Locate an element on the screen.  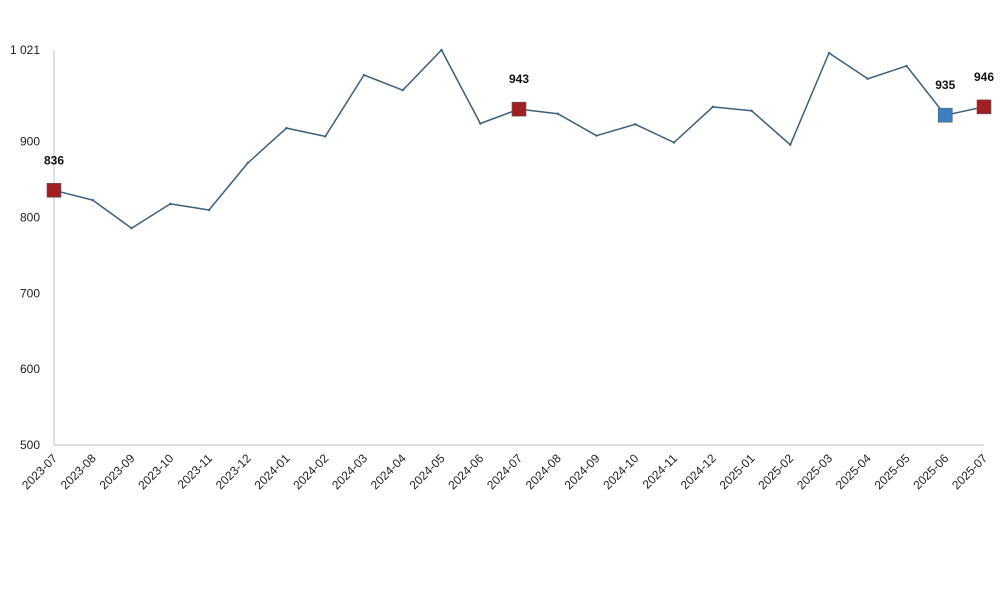
x-tick-label: 2025-06 is located at coordinates (930, 471).